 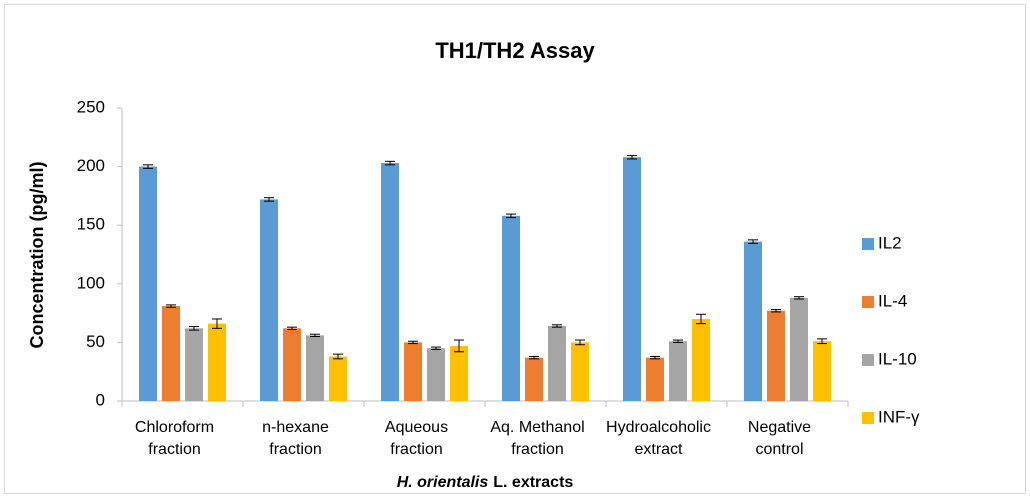 I want to click on y-tick-label: 200, so click(x=91, y=165).